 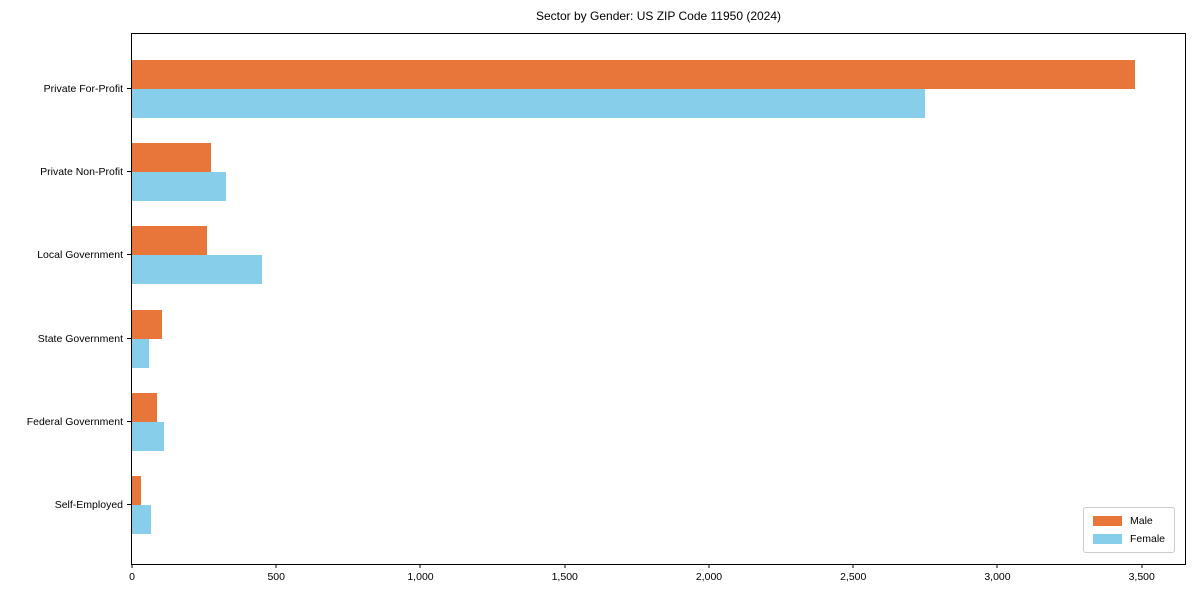 What do you see at coordinates (74, 421) in the screenshot?
I see `category-label: Federal Government` at bounding box center [74, 421].